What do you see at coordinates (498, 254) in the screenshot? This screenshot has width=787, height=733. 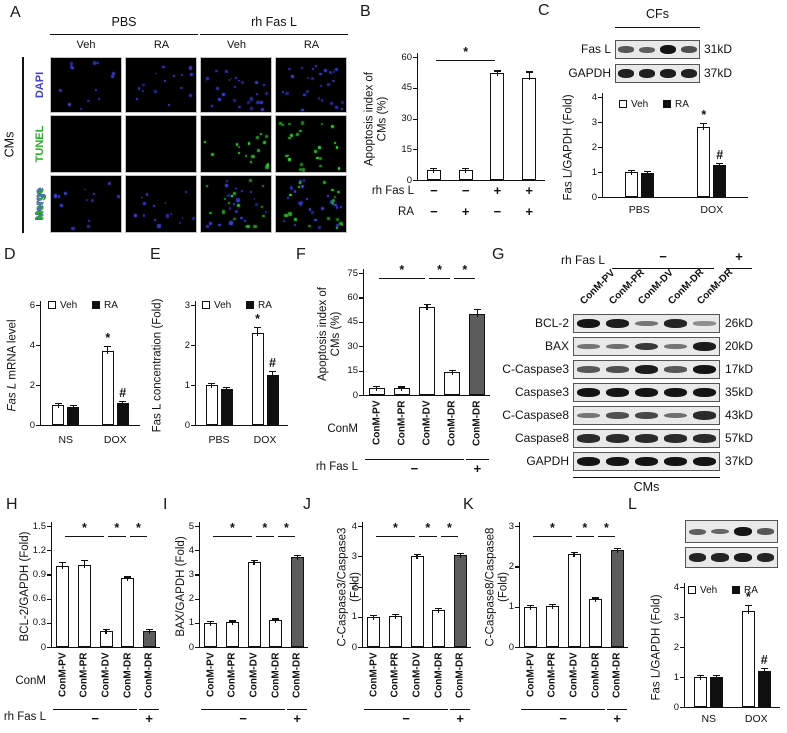 I see `panel-letter-g: G` at bounding box center [498, 254].